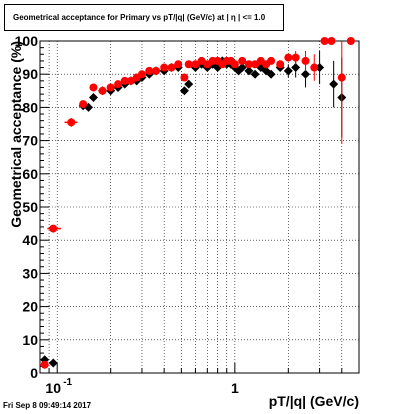 The height and width of the screenshot is (414, 400). I want to click on y-tick-label: 30, so click(30, 273).